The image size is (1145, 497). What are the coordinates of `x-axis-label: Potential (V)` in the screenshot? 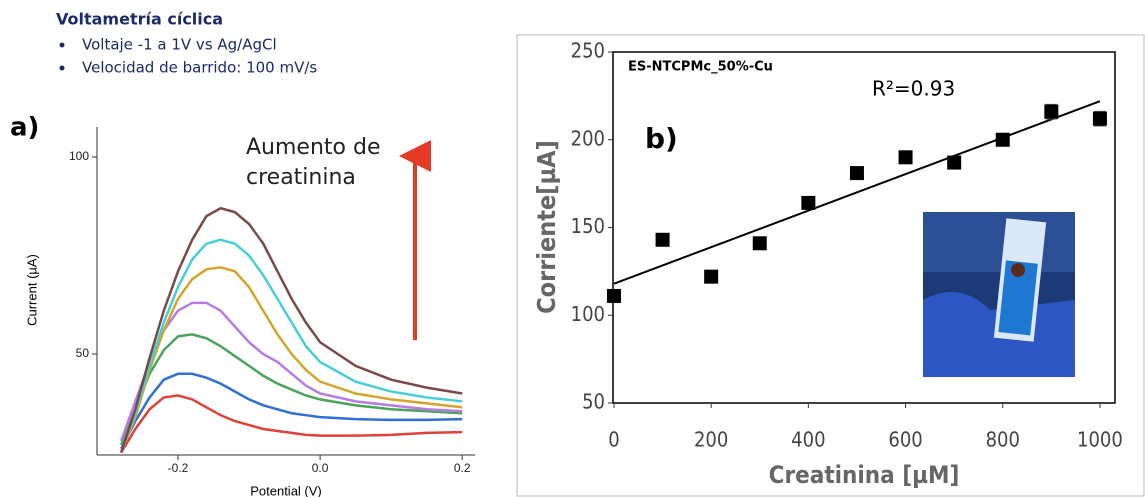 It's located at (286, 490).